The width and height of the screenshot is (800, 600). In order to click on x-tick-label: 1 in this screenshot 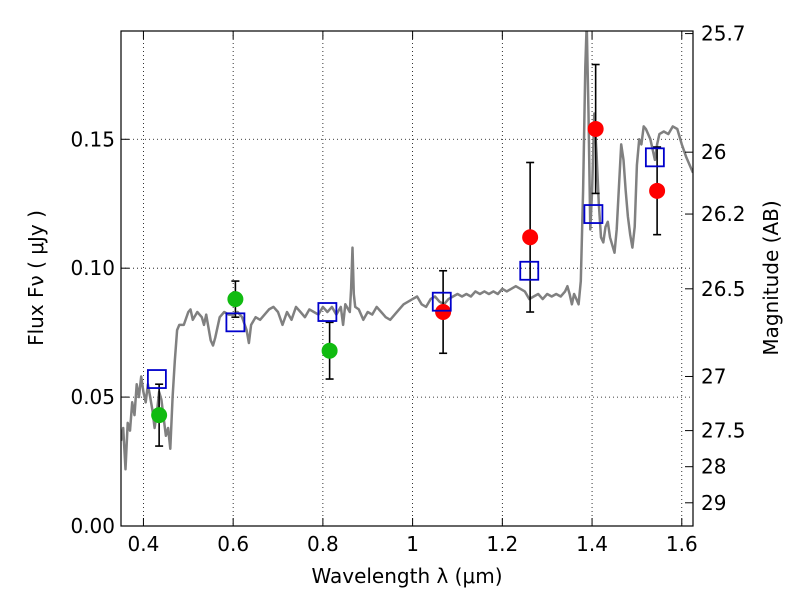, I will do `click(412, 544)`.